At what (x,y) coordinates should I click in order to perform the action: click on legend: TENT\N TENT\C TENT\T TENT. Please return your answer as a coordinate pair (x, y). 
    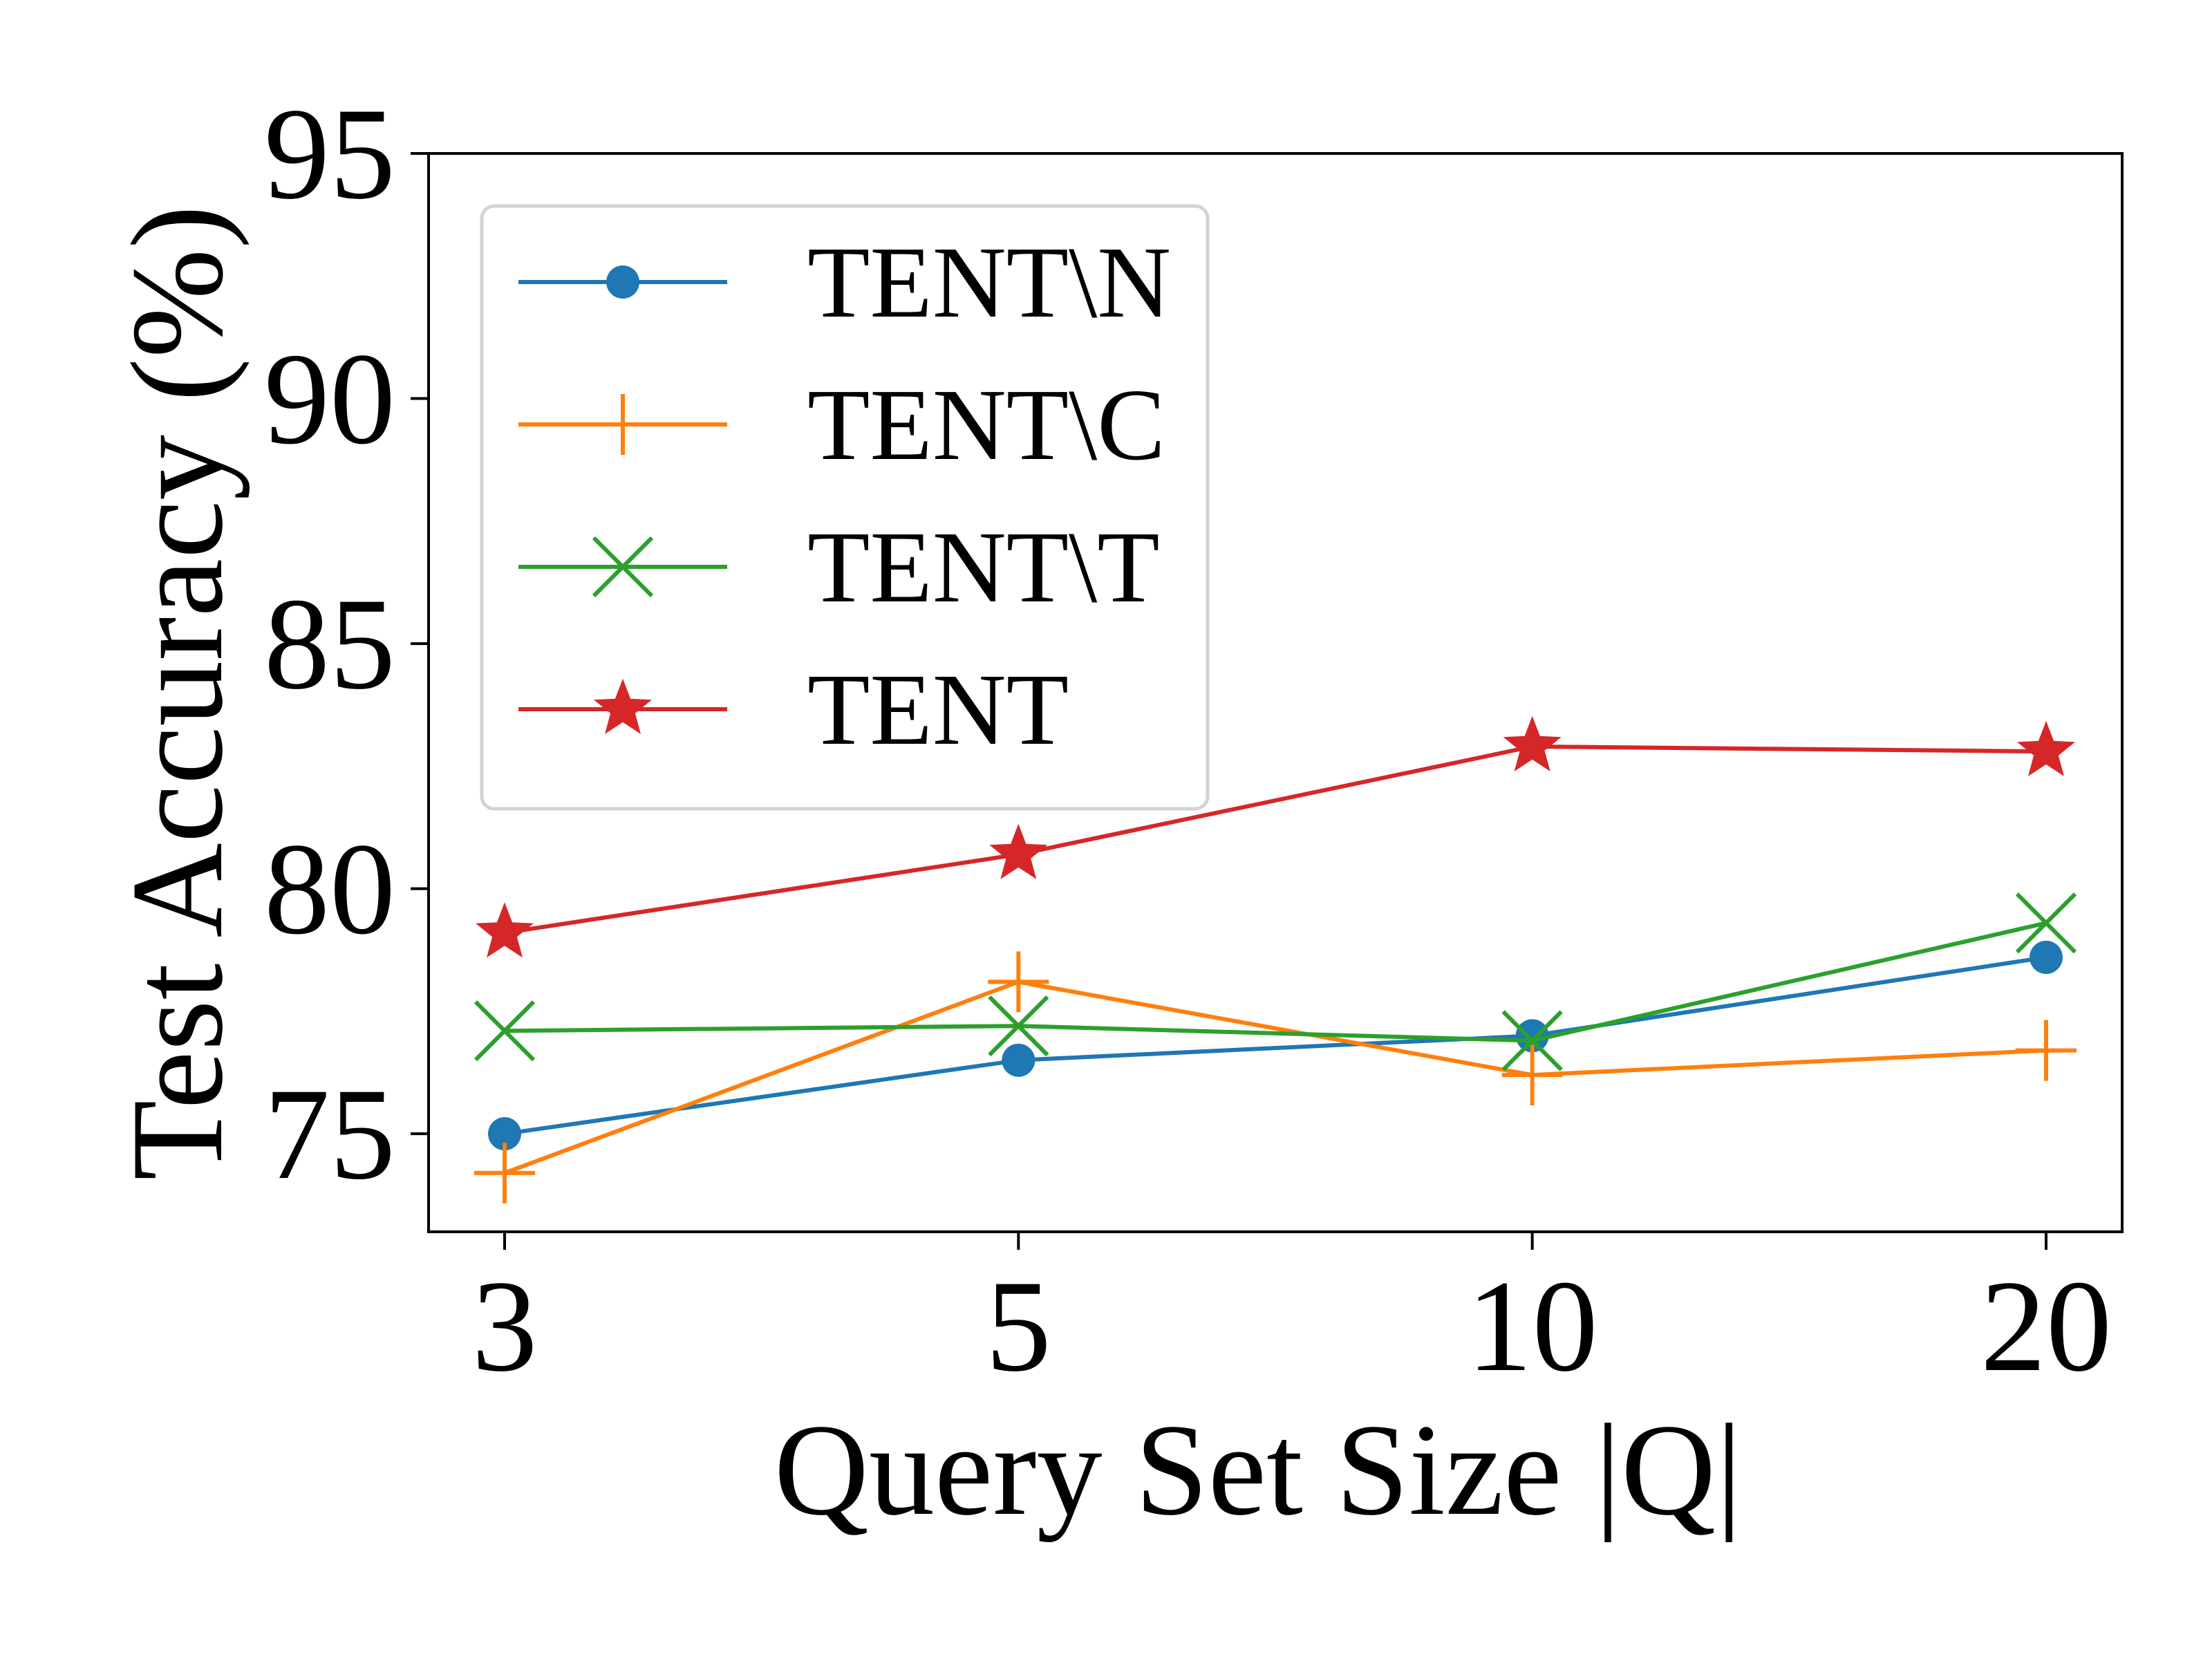
    Looking at the image, I should click on (845, 508).